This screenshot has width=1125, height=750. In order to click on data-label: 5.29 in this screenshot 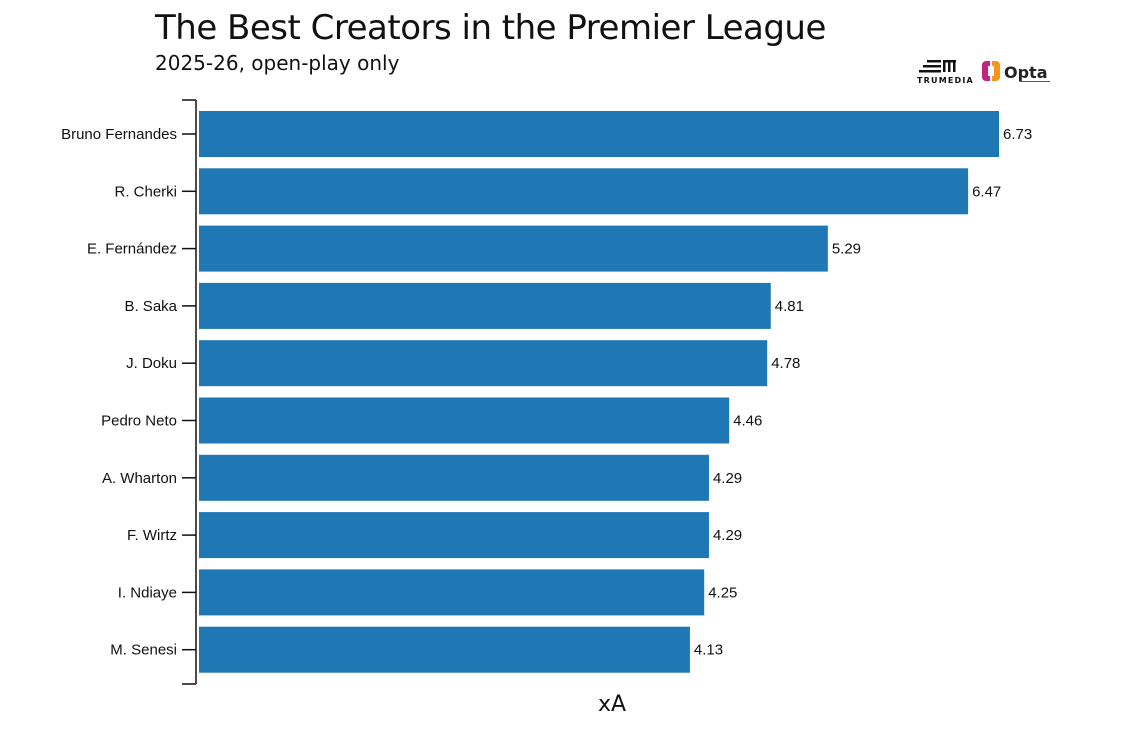, I will do `click(846, 249)`.